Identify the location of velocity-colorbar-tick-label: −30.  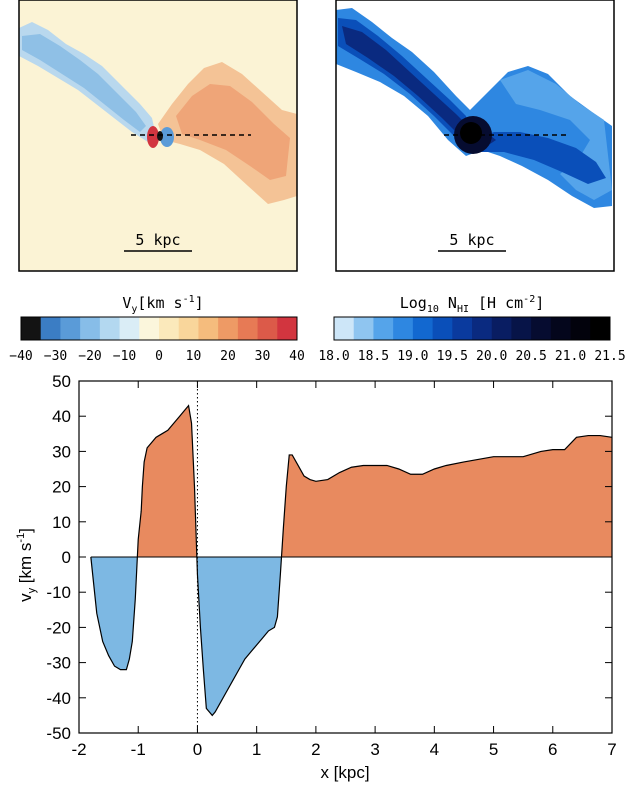
(55, 356).